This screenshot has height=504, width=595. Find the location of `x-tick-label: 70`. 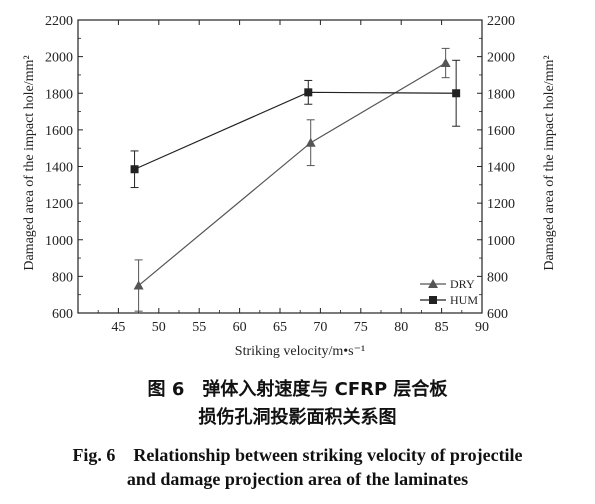

x-tick-label: 70 is located at coordinates (320, 327).